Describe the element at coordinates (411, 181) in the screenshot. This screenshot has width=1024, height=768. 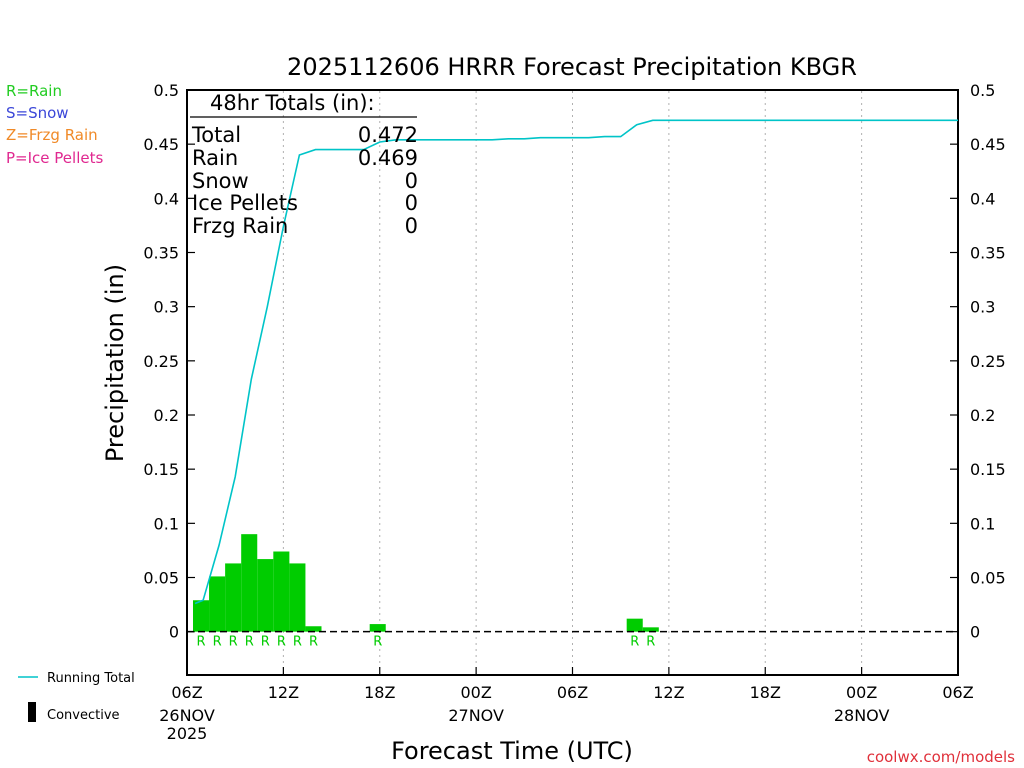
I see `totals-value-snow: 0` at that location.